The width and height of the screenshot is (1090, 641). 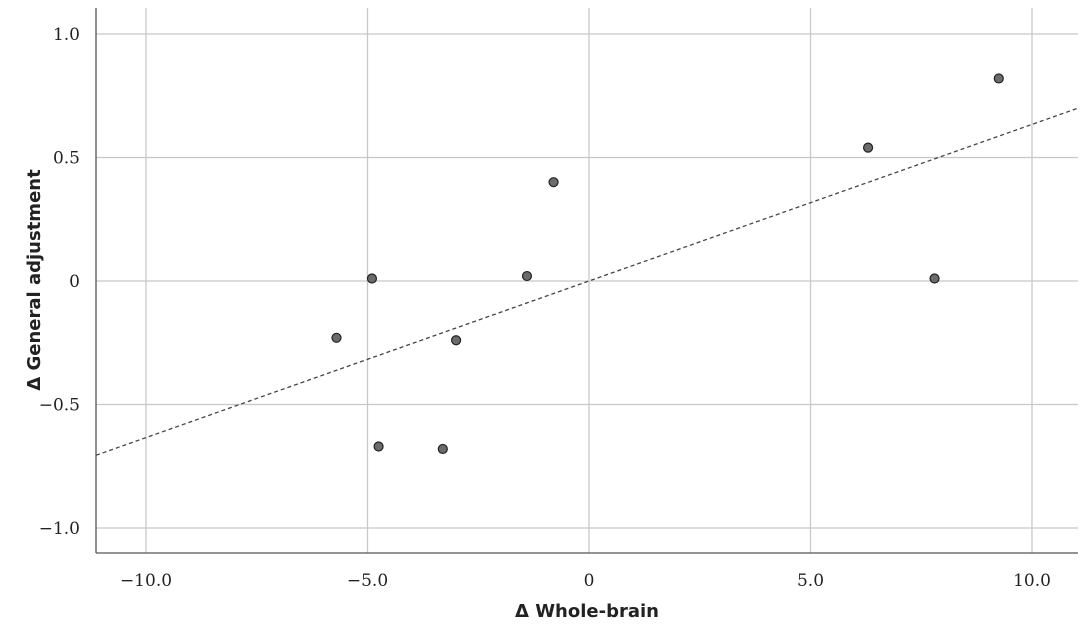 What do you see at coordinates (587, 611) in the screenshot?
I see `x-axis-title: Δ Whole-brain` at bounding box center [587, 611].